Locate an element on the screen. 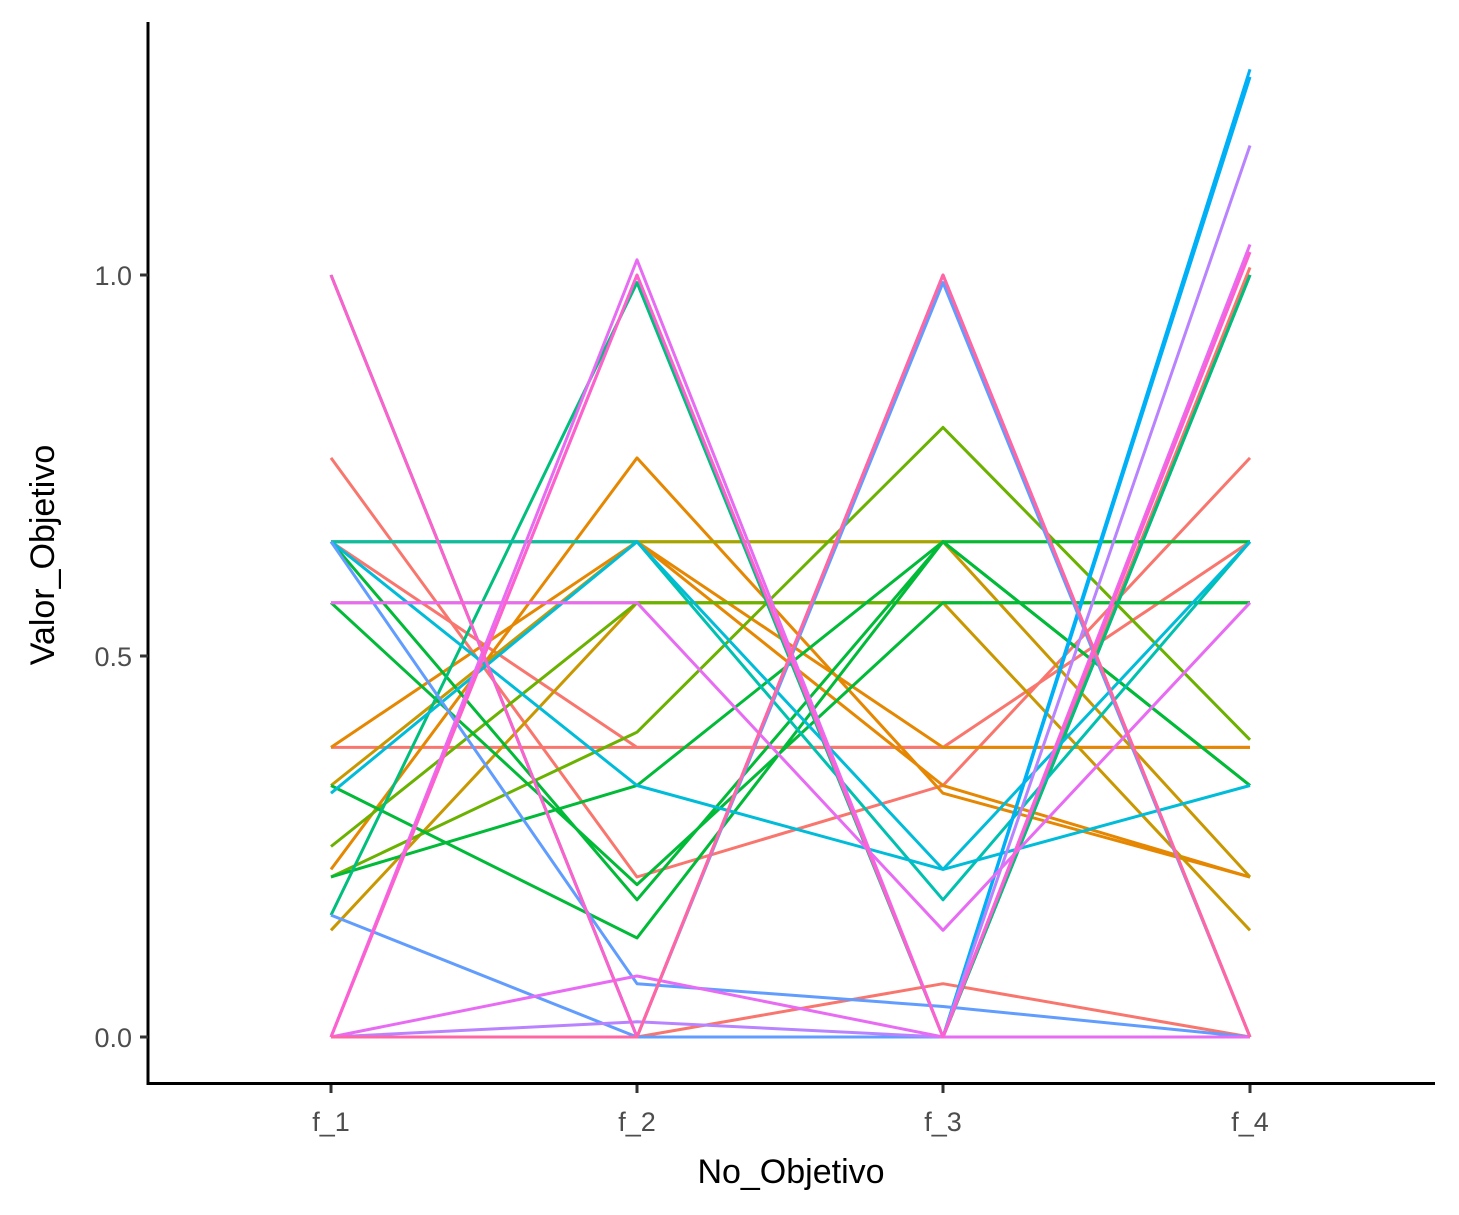 The height and width of the screenshot is (1215, 1459). y-tick-label: 0.0 is located at coordinates (113, 1038).